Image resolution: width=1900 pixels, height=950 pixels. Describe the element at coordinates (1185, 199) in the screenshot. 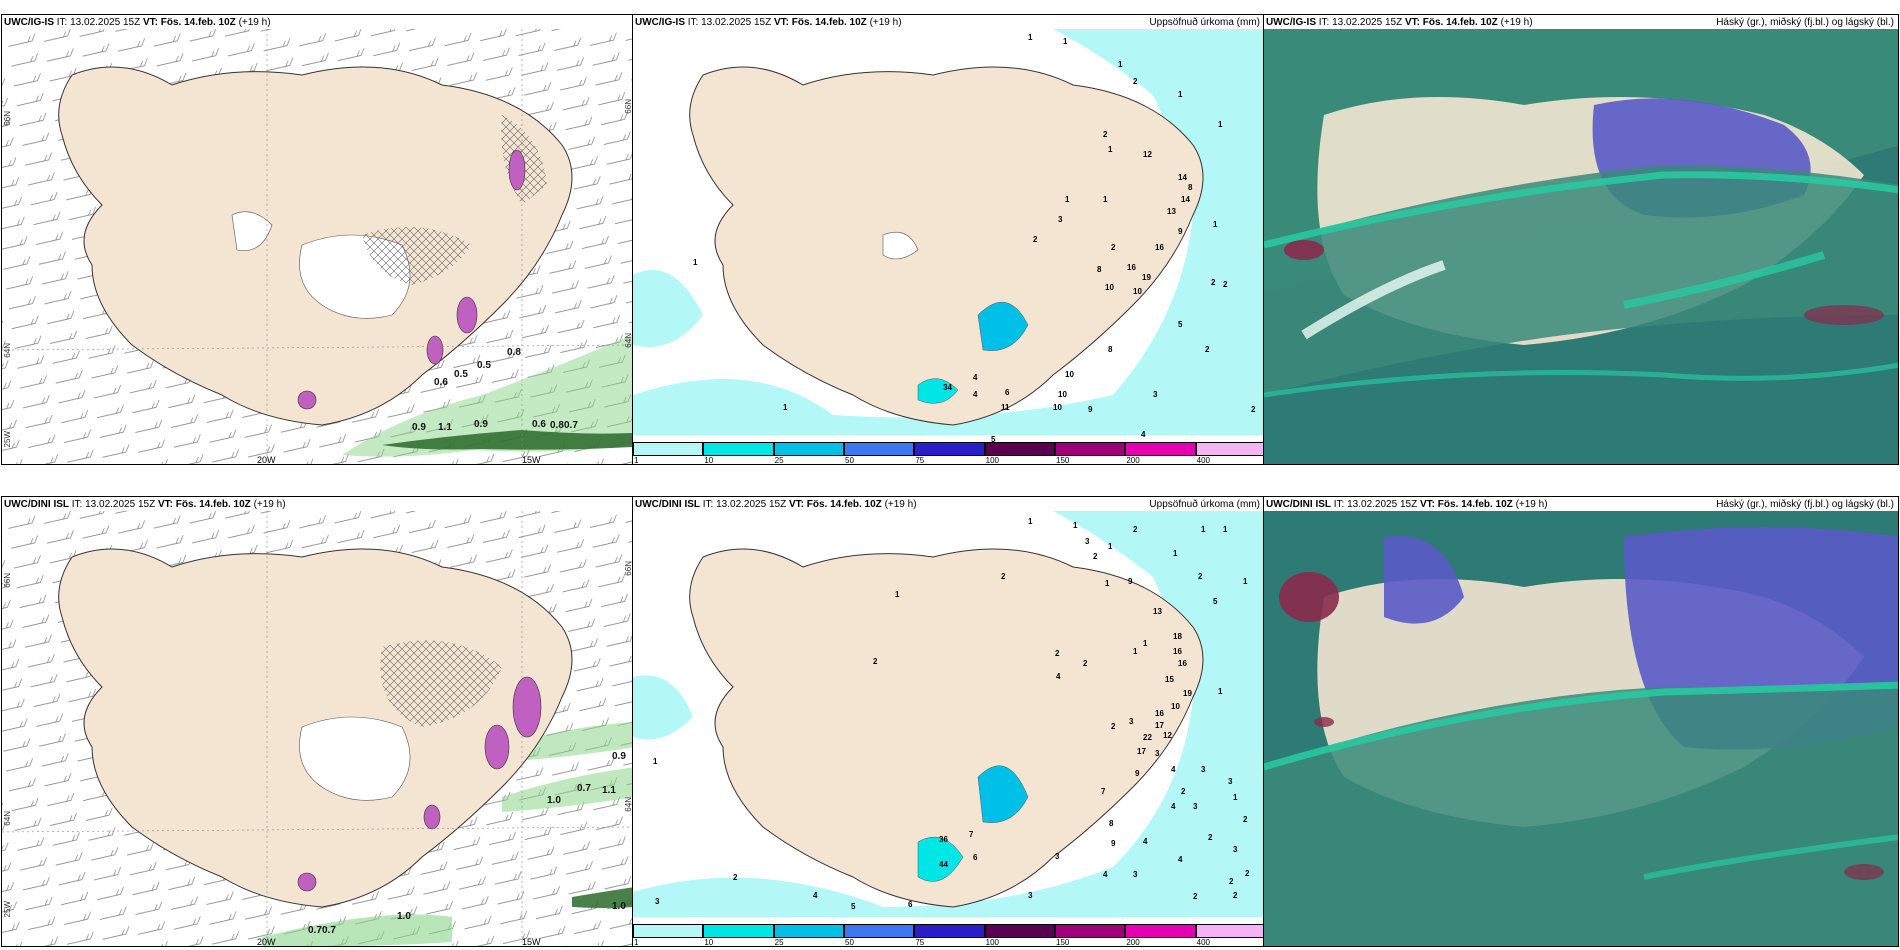

I see `precip-label: 14` at that location.